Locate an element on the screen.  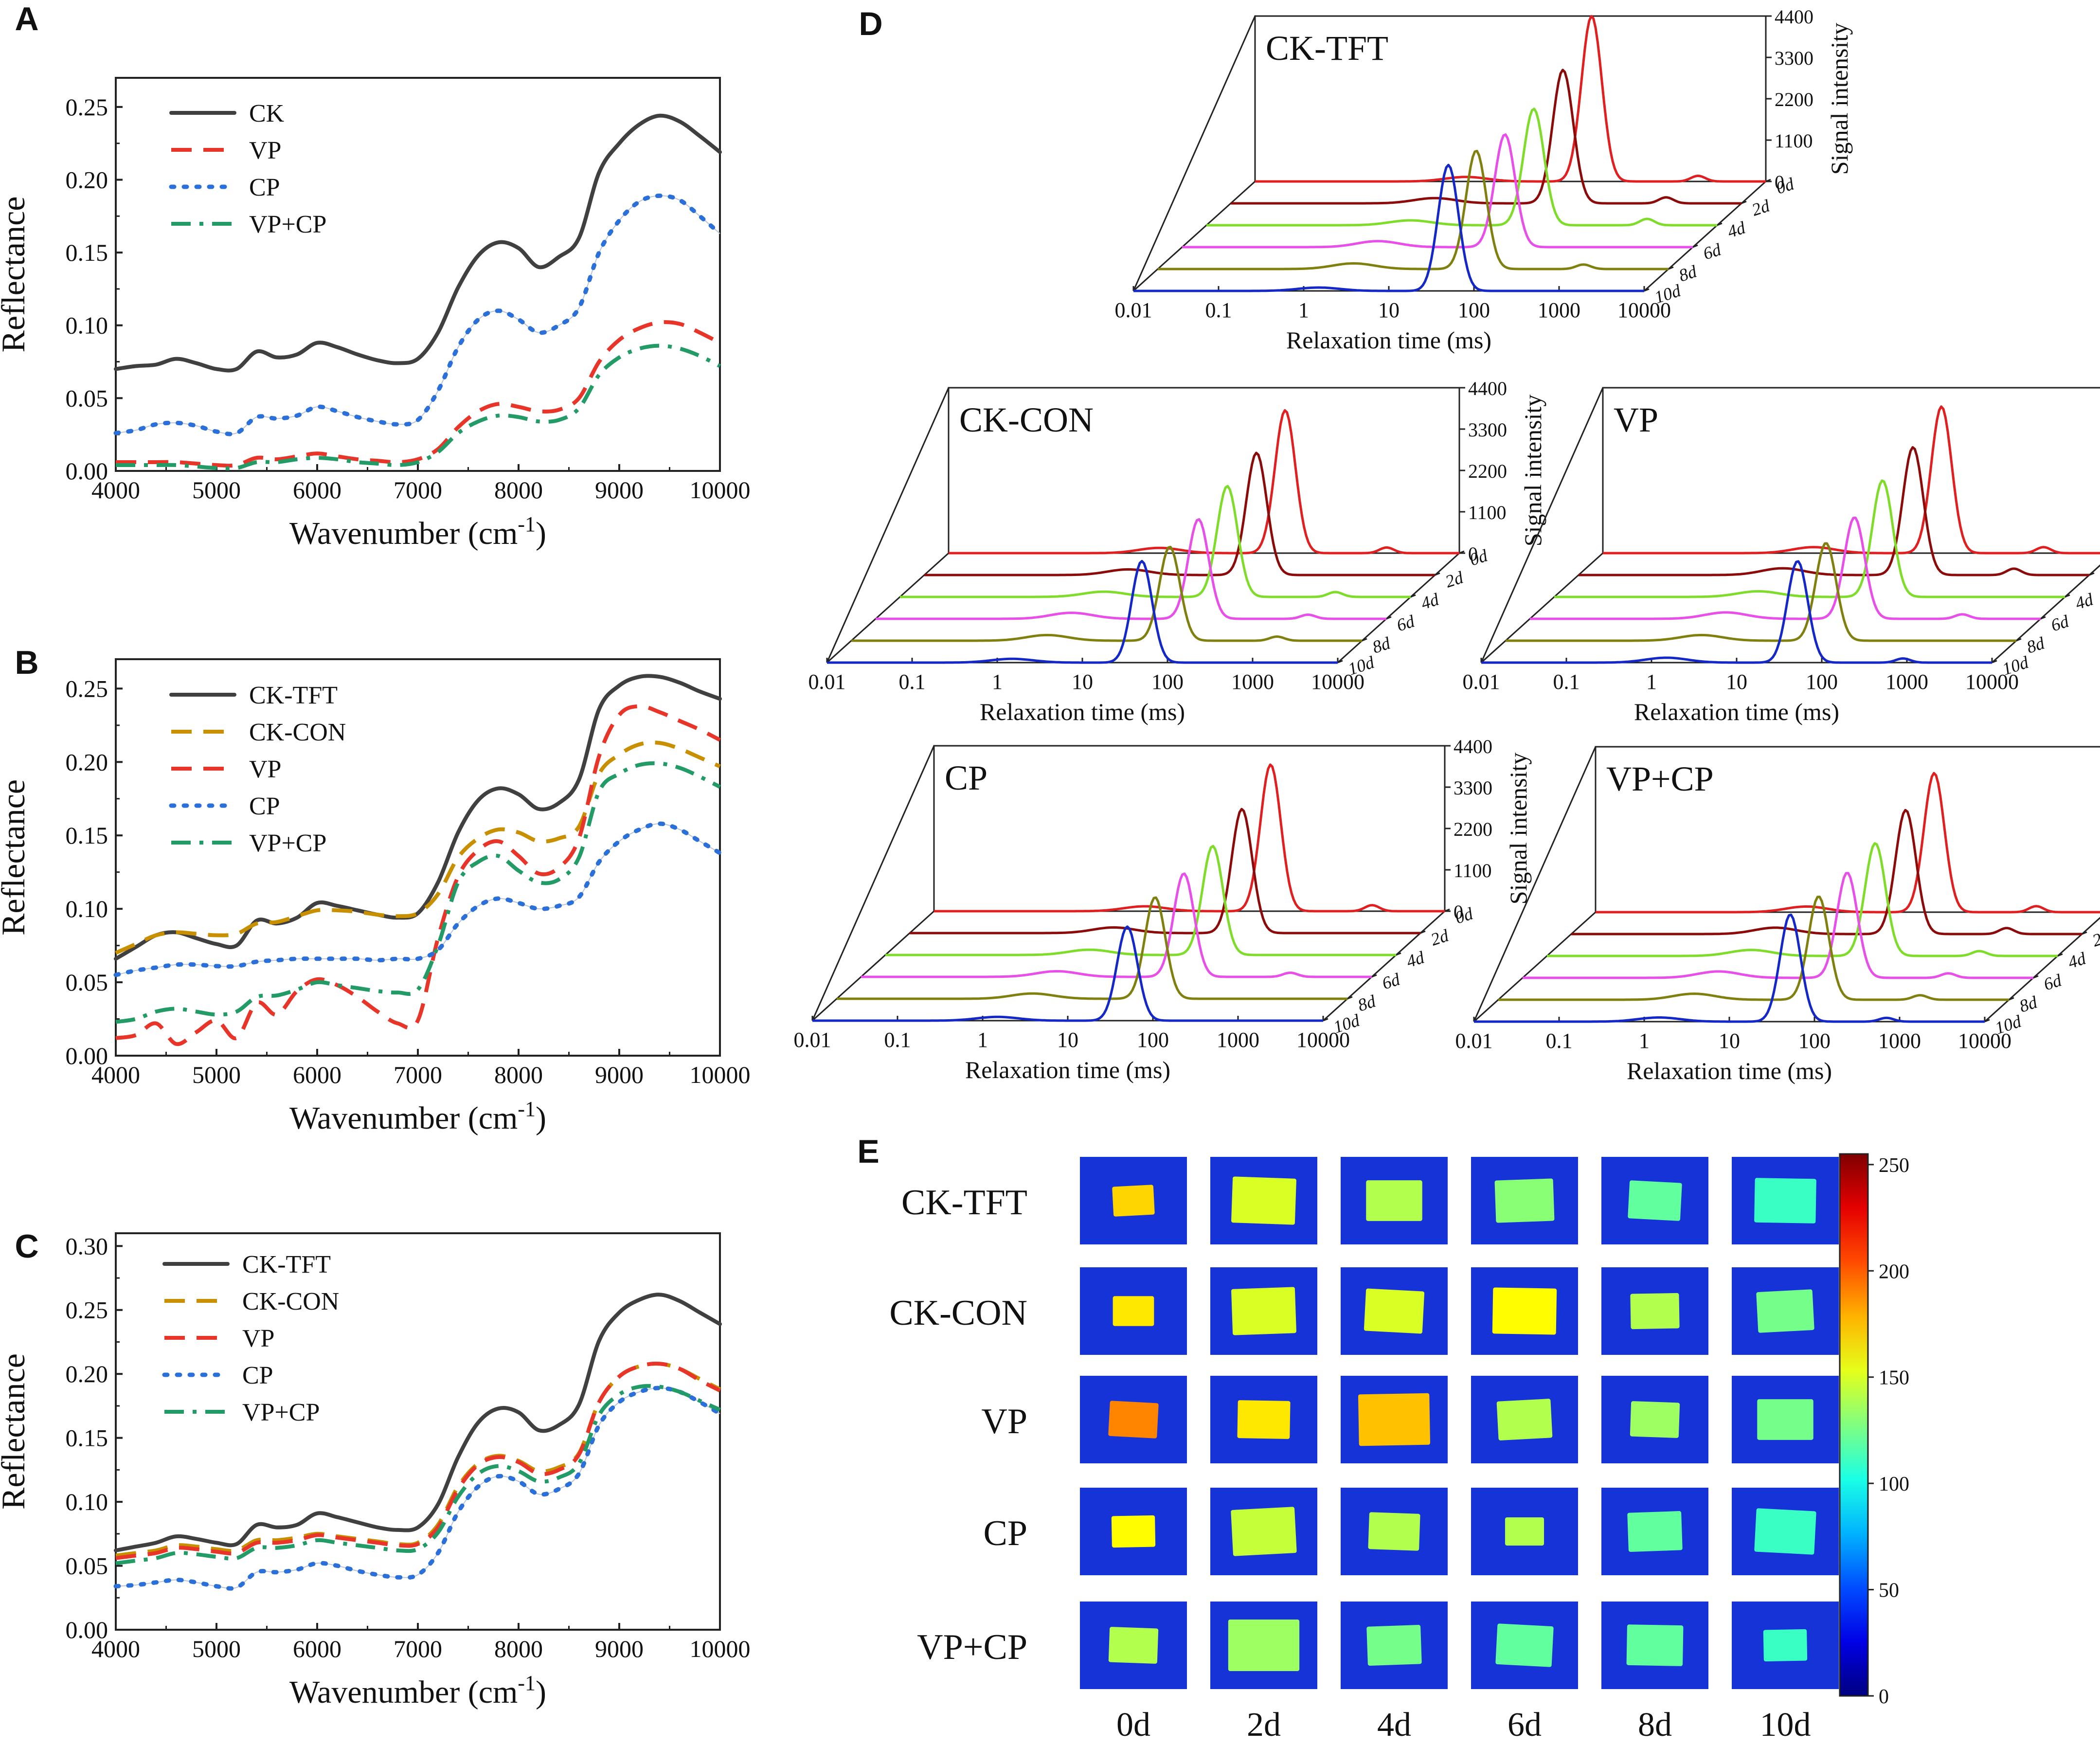
x-tick-label: 5000 is located at coordinates (216, 490).